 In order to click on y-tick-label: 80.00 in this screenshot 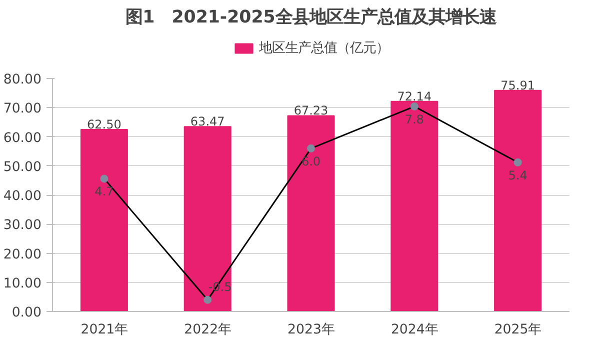, I will do `click(22, 80)`.